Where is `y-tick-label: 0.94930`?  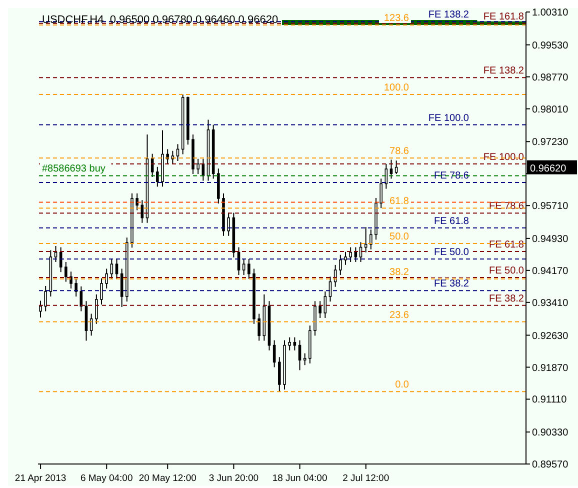
y-tick-label: 0.94930 is located at coordinates (550, 239).